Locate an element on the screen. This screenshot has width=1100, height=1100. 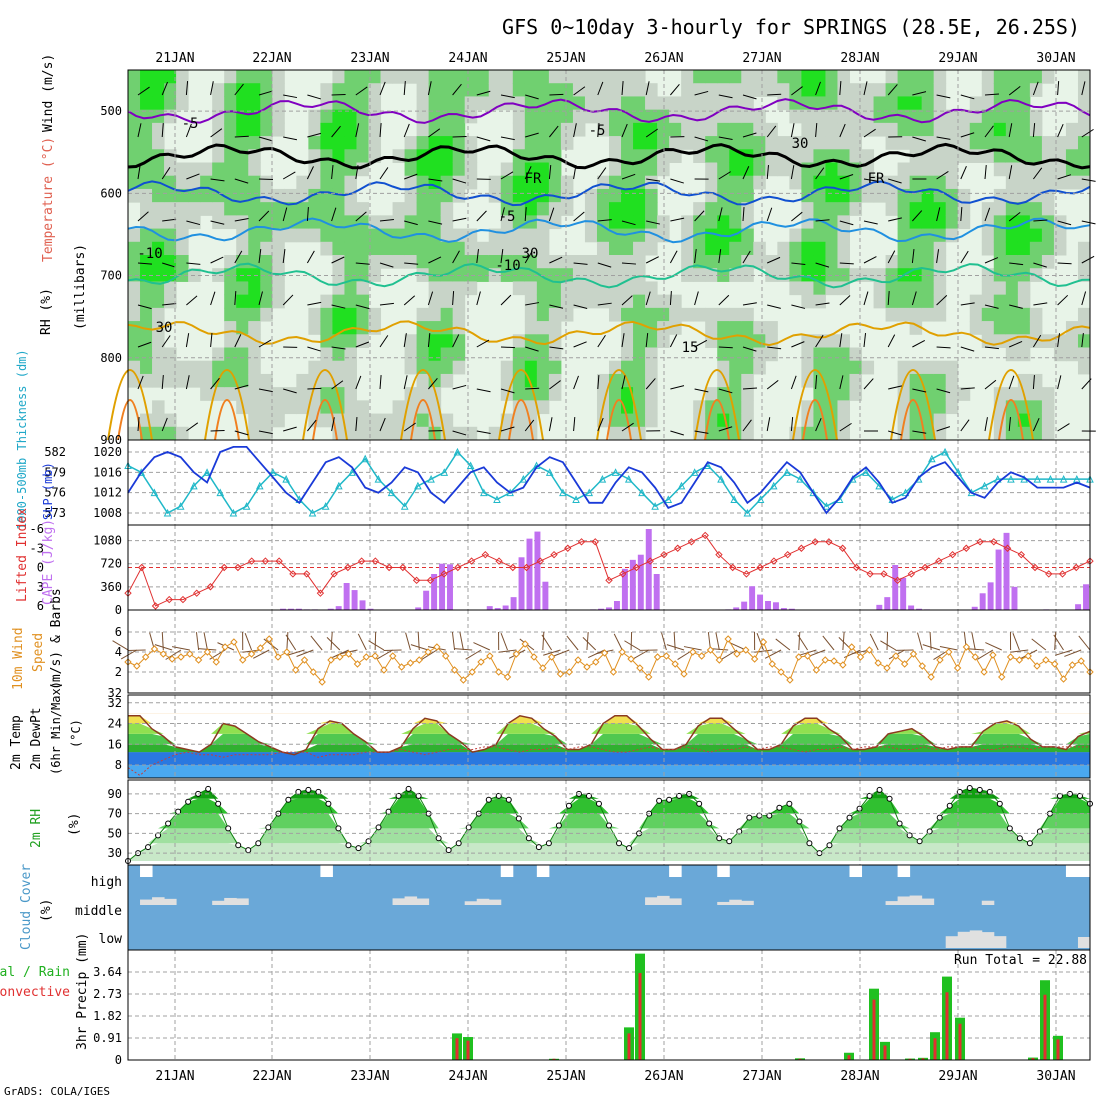
cloud-high-gap is located at coordinates (543, 871).